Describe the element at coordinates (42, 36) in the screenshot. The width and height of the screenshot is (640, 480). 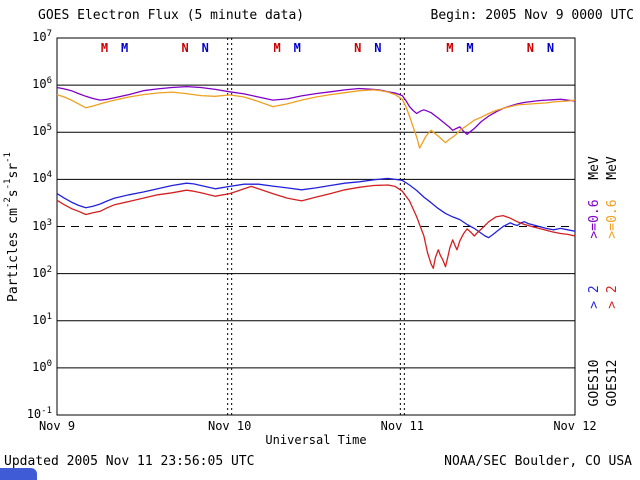
I see `y-tick-label: 10⁷` at that location.